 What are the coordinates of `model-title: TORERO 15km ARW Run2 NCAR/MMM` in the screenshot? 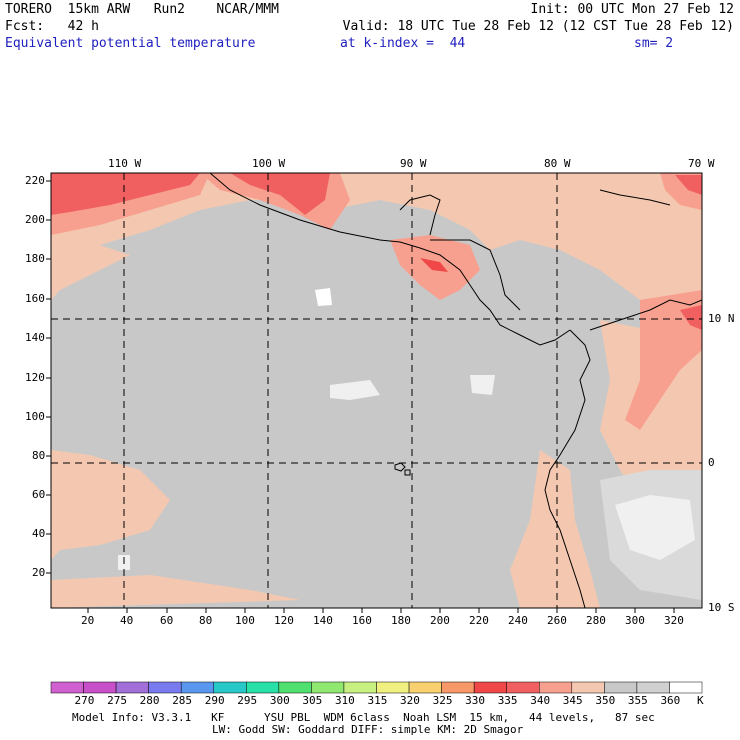 It's located at (142, 9).